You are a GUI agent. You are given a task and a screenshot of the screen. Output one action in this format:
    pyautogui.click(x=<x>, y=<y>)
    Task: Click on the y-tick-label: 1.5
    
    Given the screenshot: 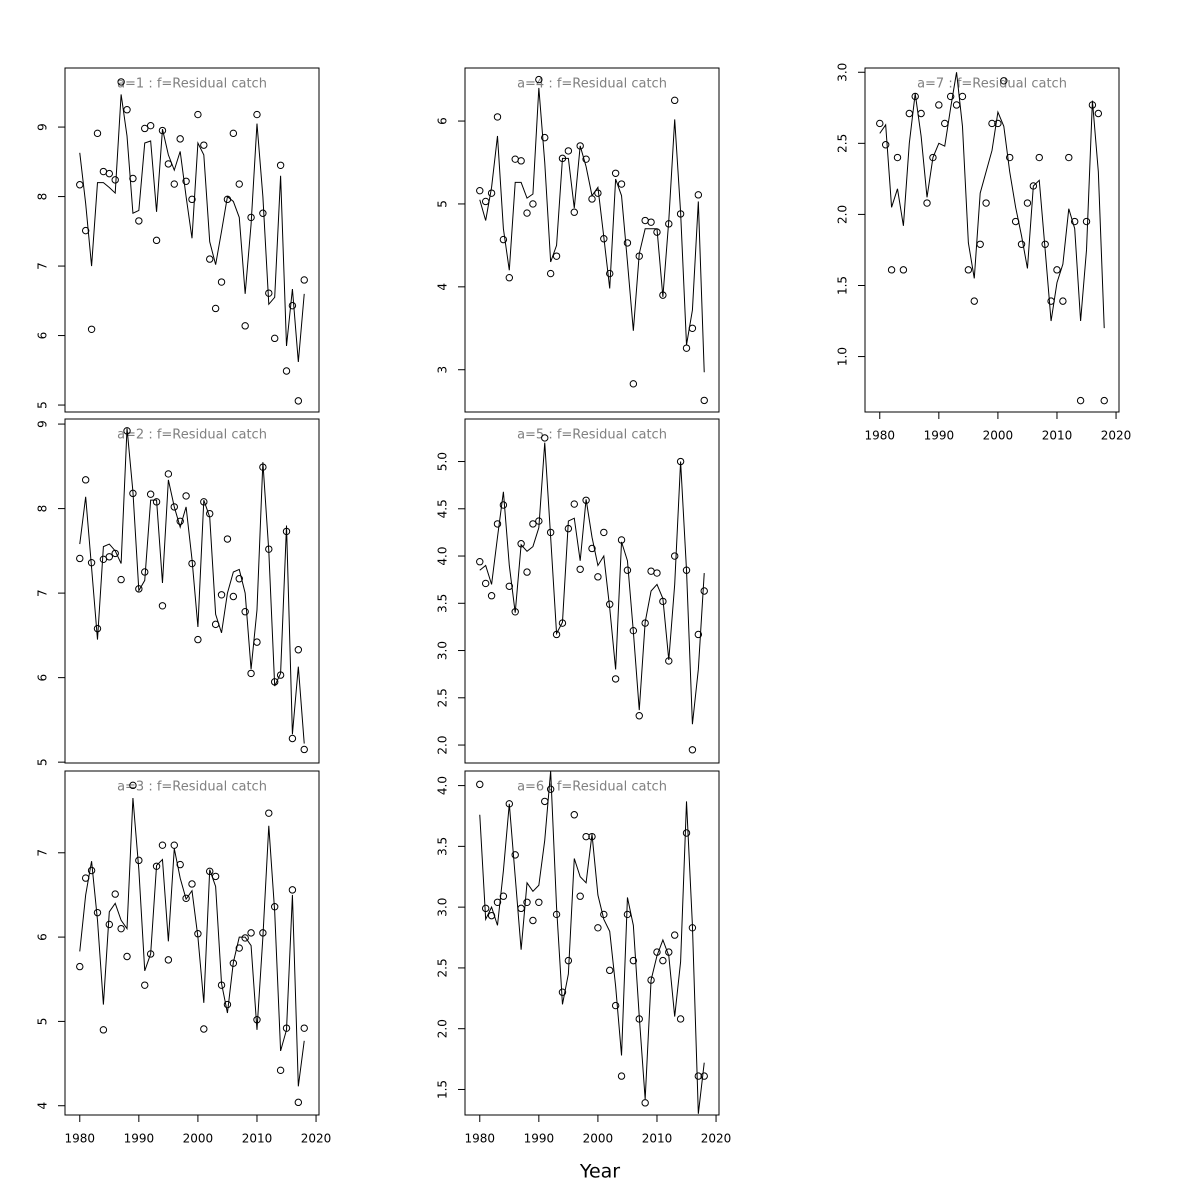 What is the action you would take?
    pyautogui.click(x=443, y=1089)
    